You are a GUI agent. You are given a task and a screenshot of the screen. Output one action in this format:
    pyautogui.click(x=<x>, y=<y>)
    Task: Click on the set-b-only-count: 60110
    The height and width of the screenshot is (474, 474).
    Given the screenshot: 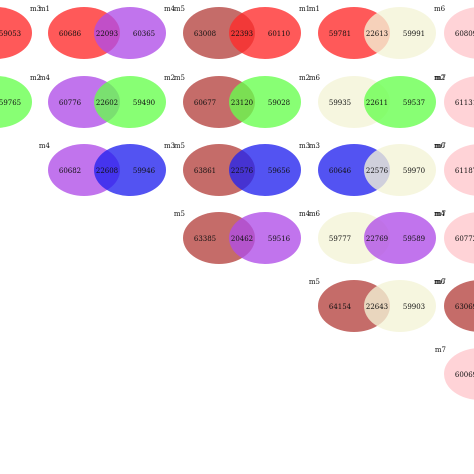 What is the action you would take?
    pyautogui.click(x=279, y=34)
    